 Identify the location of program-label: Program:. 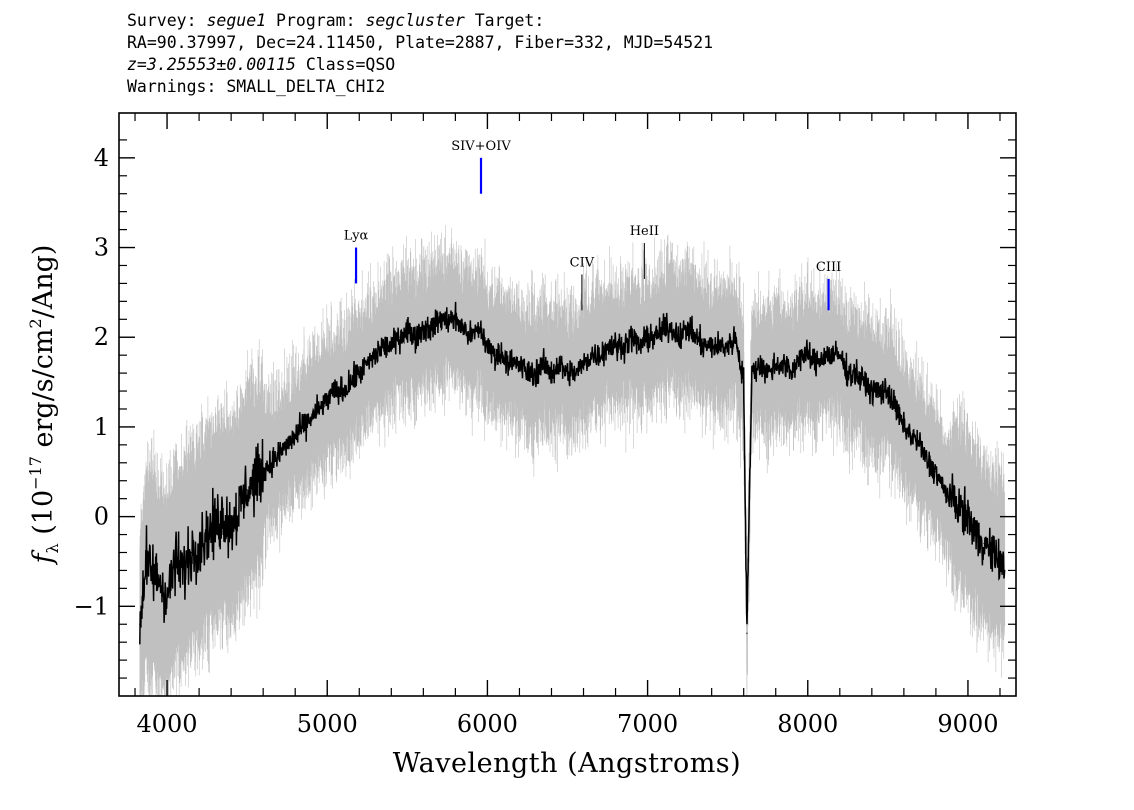
(316, 20).